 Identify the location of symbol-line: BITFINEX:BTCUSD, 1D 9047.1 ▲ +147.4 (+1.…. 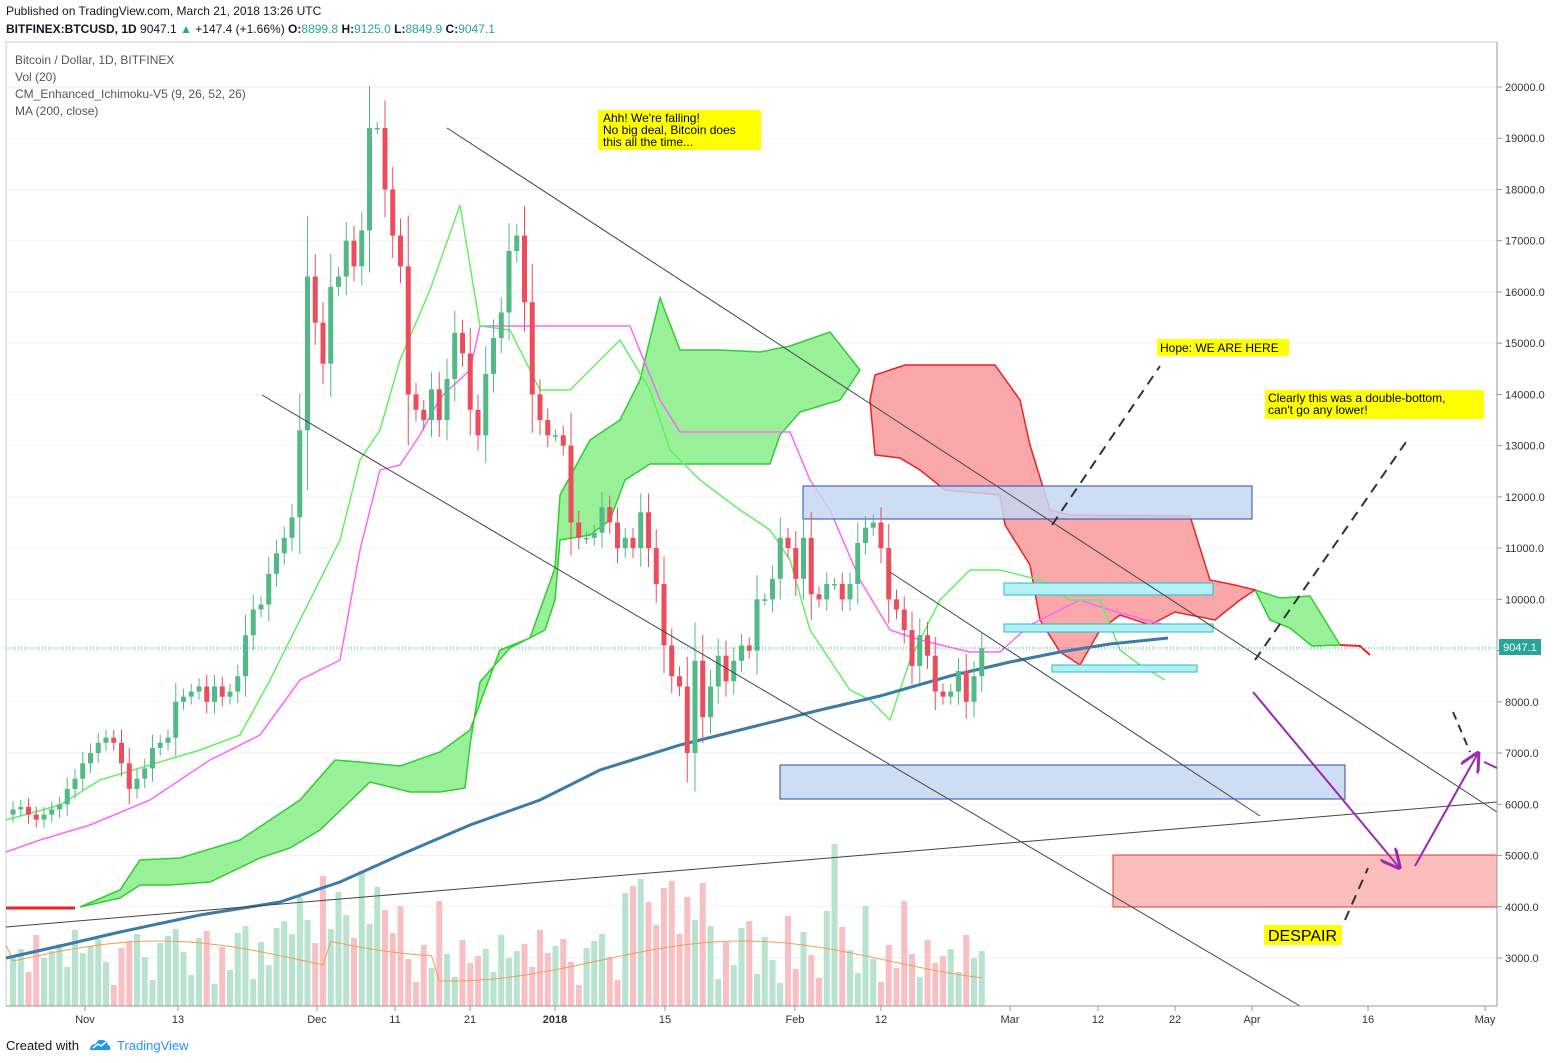
(250, 29).